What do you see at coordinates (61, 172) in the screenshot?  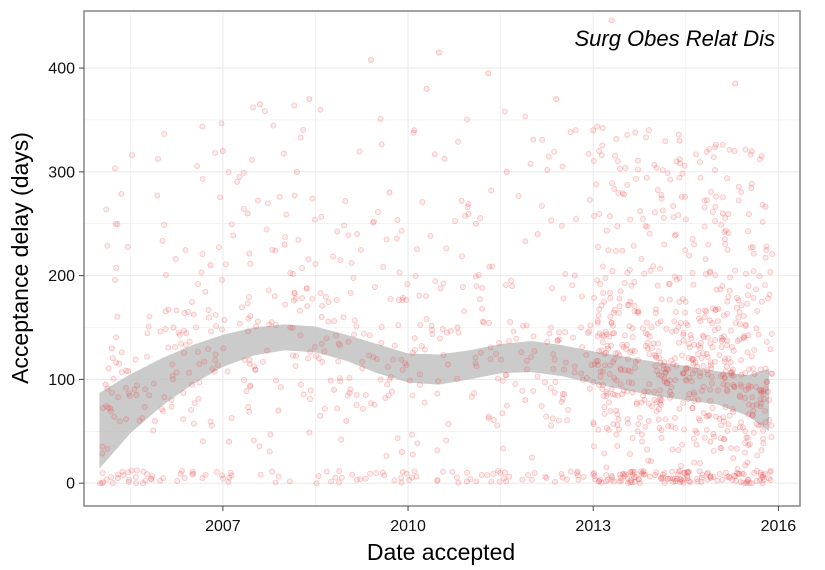 I see `y-tick-label: 300` at bounding box center [61, 172].